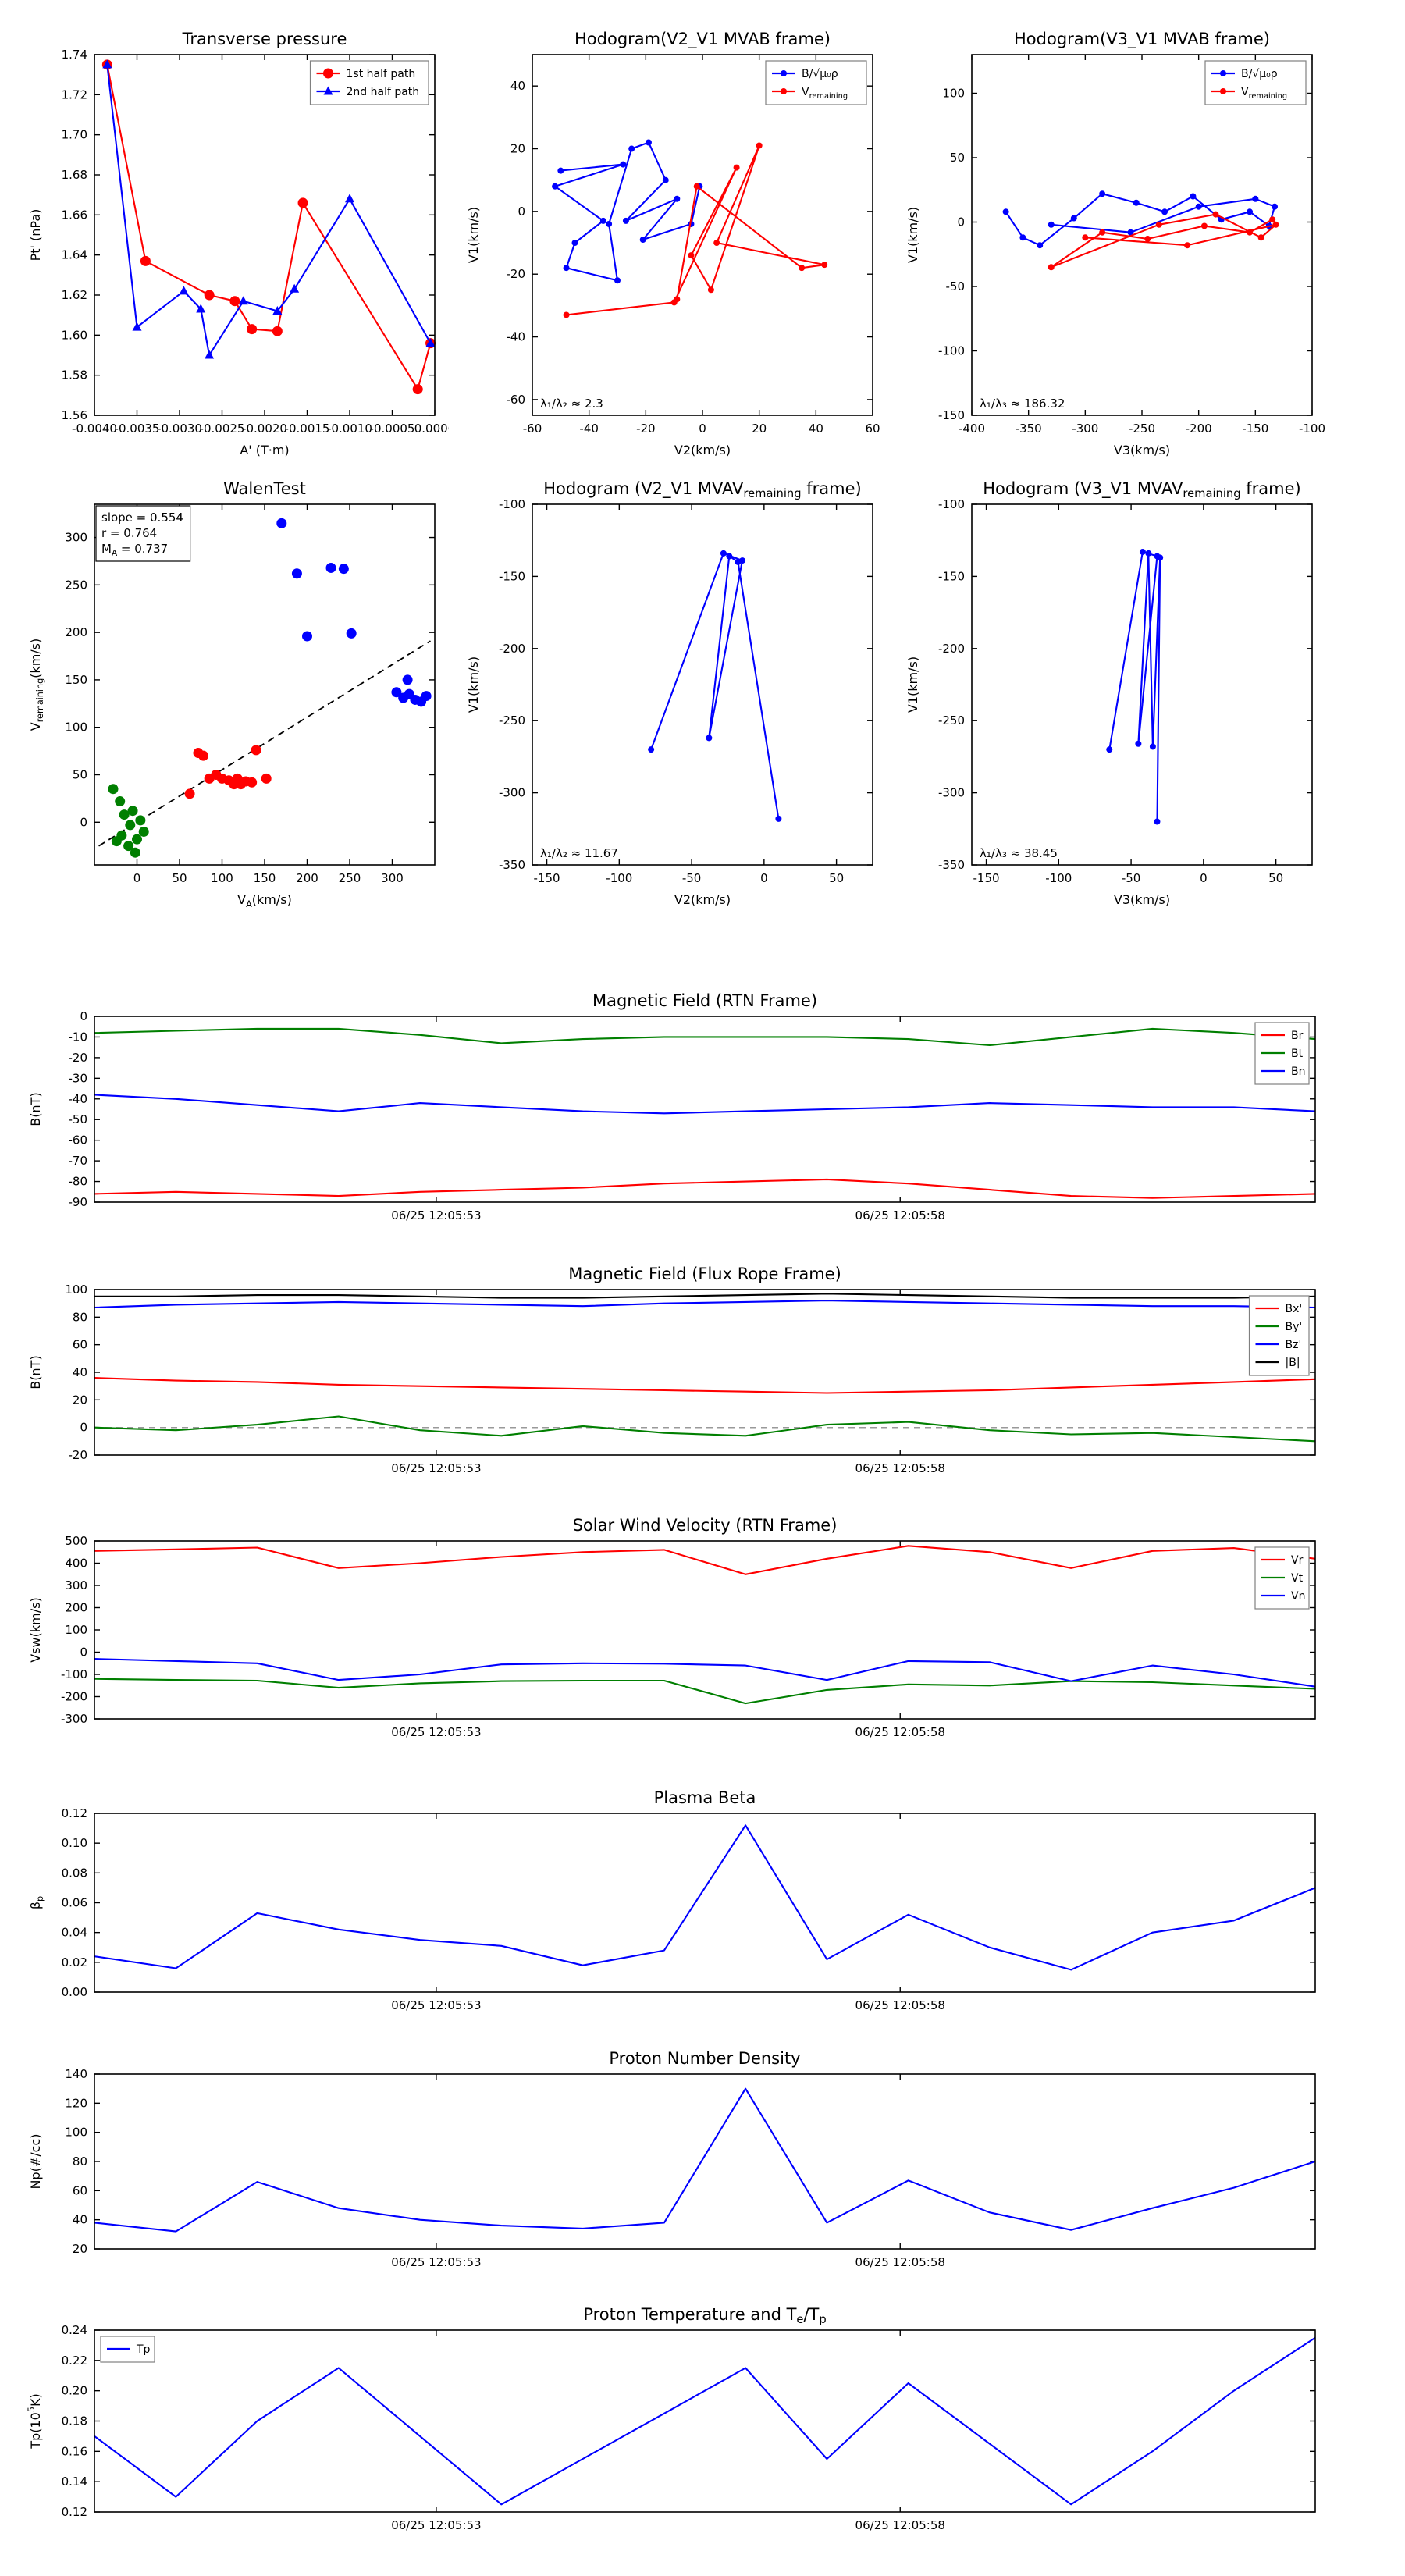 This screenshot has width=1405, height=2576. I want to click on y-axis-label: Vremaining(km/s), so click(36, 685).